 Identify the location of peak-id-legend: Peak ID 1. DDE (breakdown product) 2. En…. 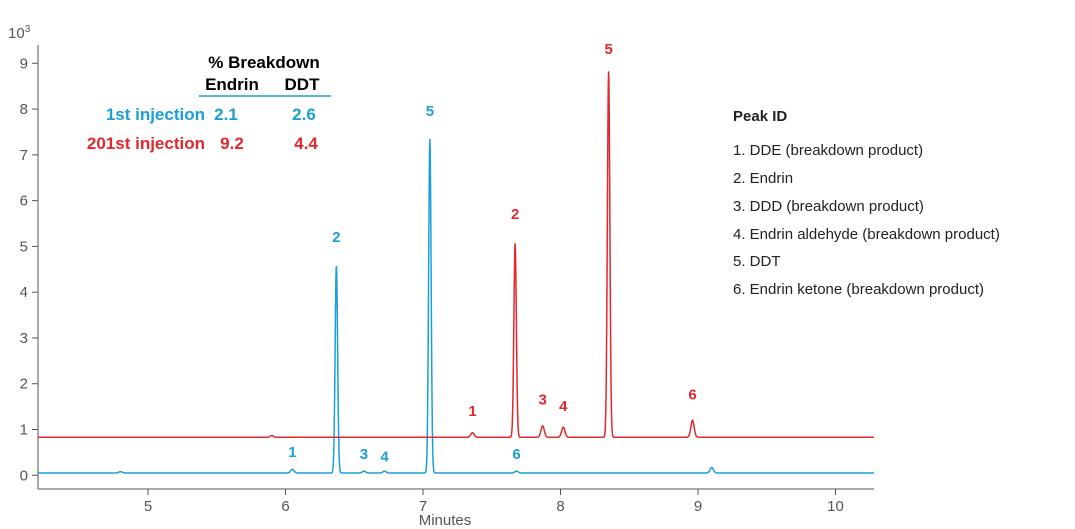
(866, 203).